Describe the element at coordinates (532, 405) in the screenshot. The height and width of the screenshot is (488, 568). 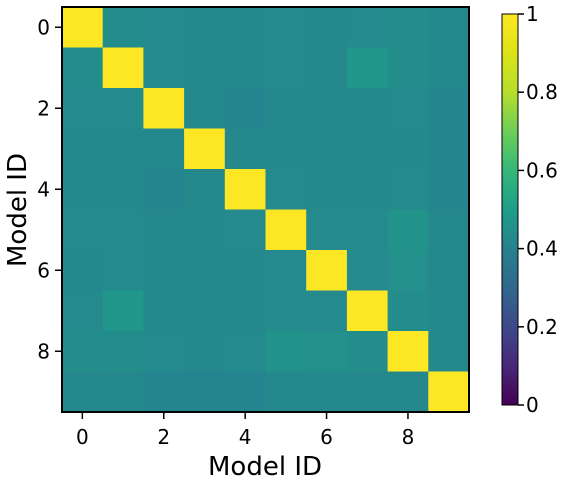
I see `colorbar-tick-label: 0` at that location.